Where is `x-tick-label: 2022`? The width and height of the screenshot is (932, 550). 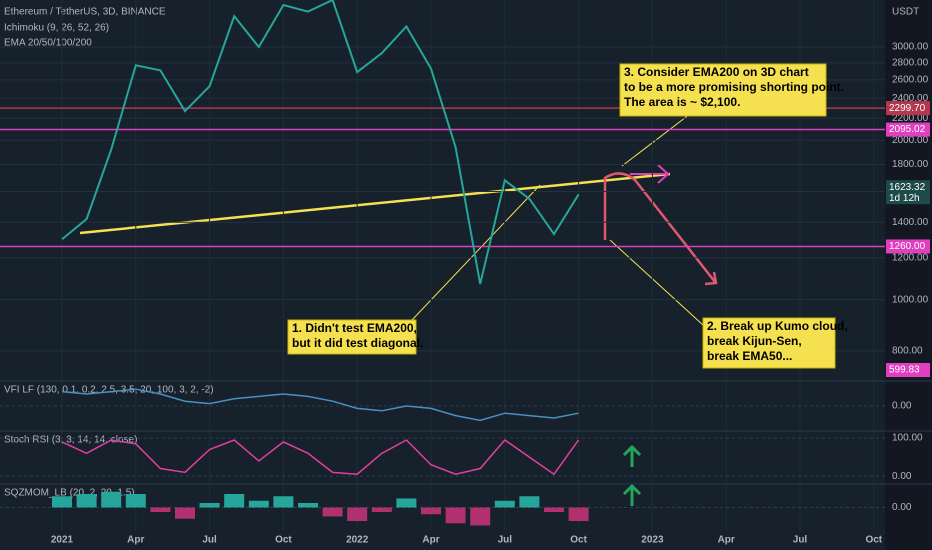 x-tick-label: 2022 is located at coordinates (357, 540).